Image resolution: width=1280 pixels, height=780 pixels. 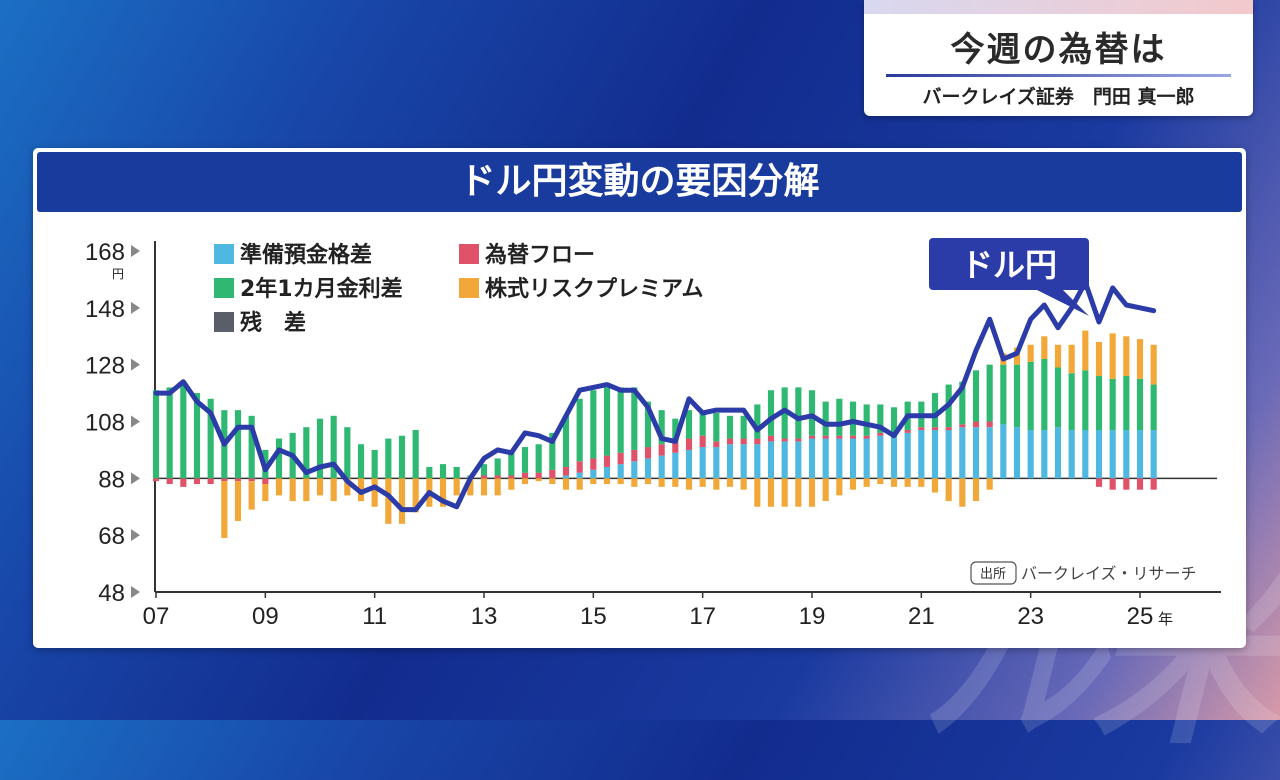 What do you see at coordinates (1061, 302) in the screenshot?
I see `callout-pointer` at bounding box center [1061, 302].